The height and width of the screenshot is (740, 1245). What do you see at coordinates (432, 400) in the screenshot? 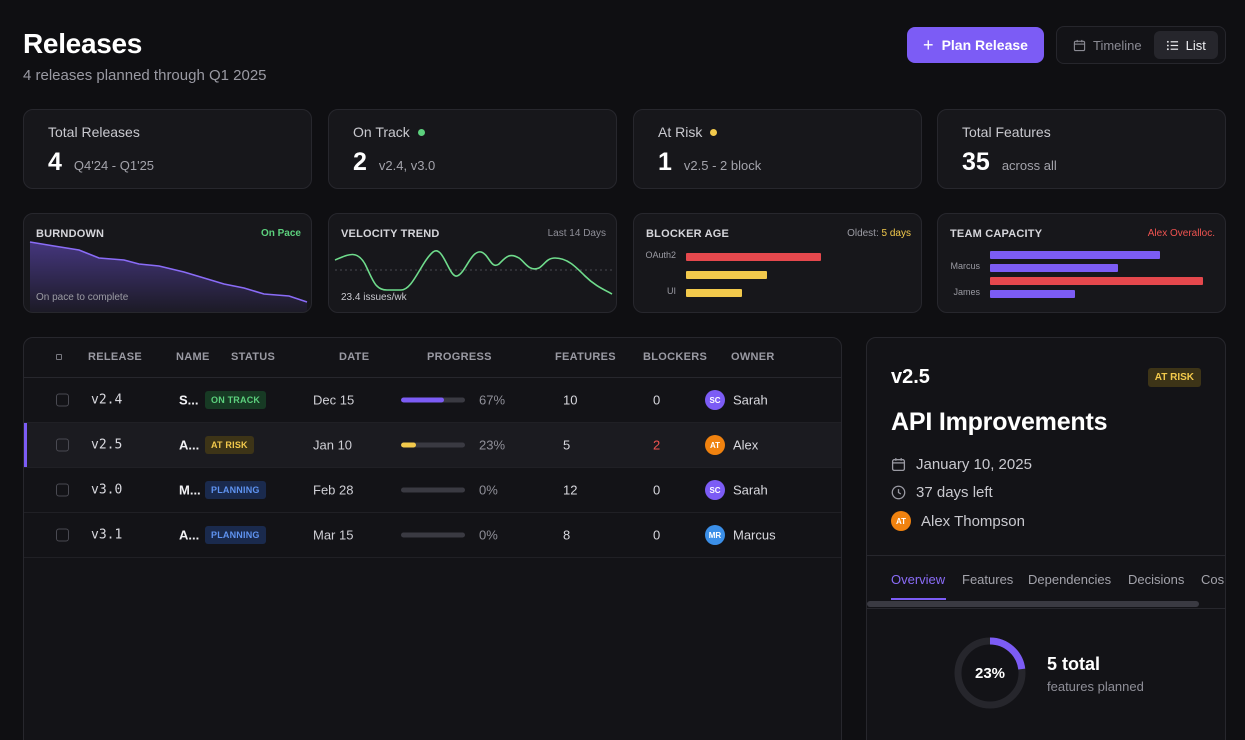
I see `table-row: v2.4 S... ON TRACK Dec 15 67% 10 0 SC Sarah` at bounding box center [432, 400].